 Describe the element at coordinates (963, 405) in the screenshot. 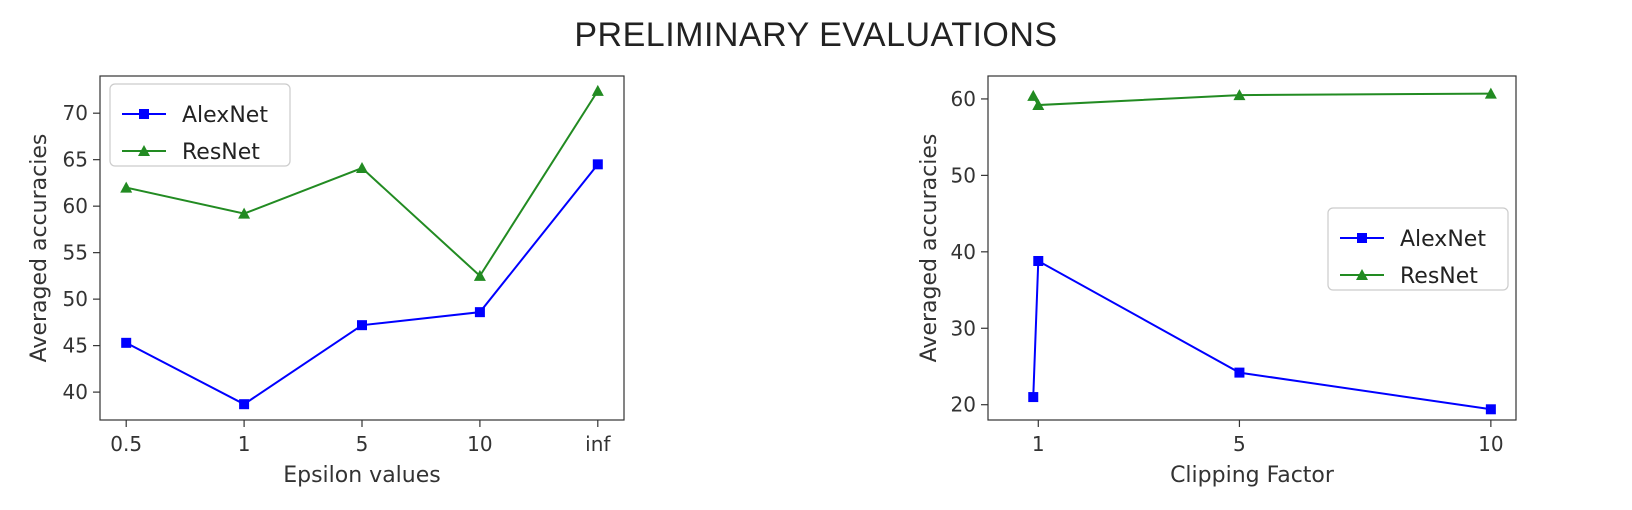

I see `y-tick-label: 20` at that location.